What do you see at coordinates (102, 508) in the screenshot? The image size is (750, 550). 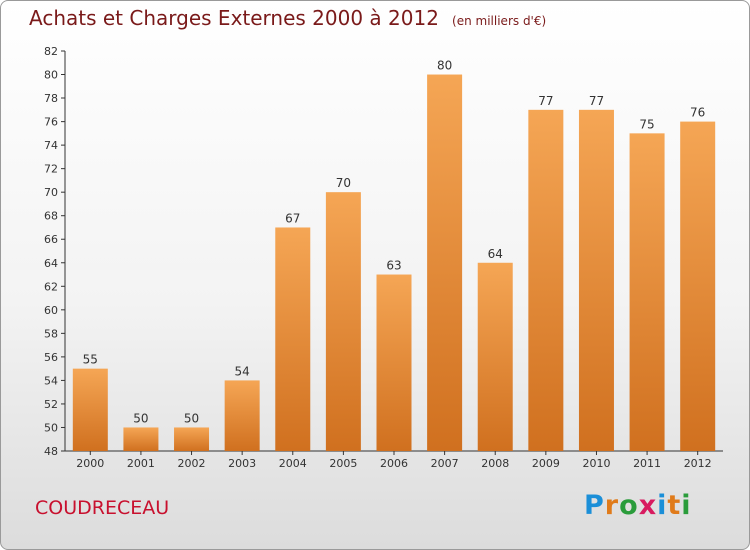 I see `commune-name: COUDRECEAU` at bounding box center [102, 508].